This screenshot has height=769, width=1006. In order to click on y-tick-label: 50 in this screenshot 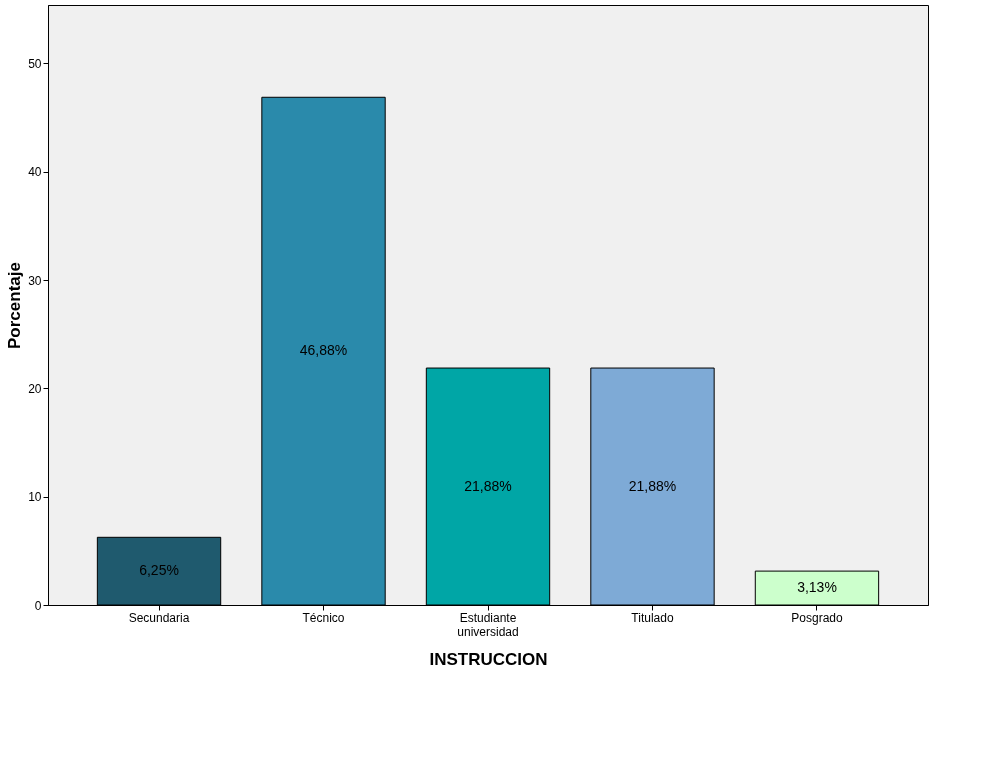, I will do `click(35, 63)`.